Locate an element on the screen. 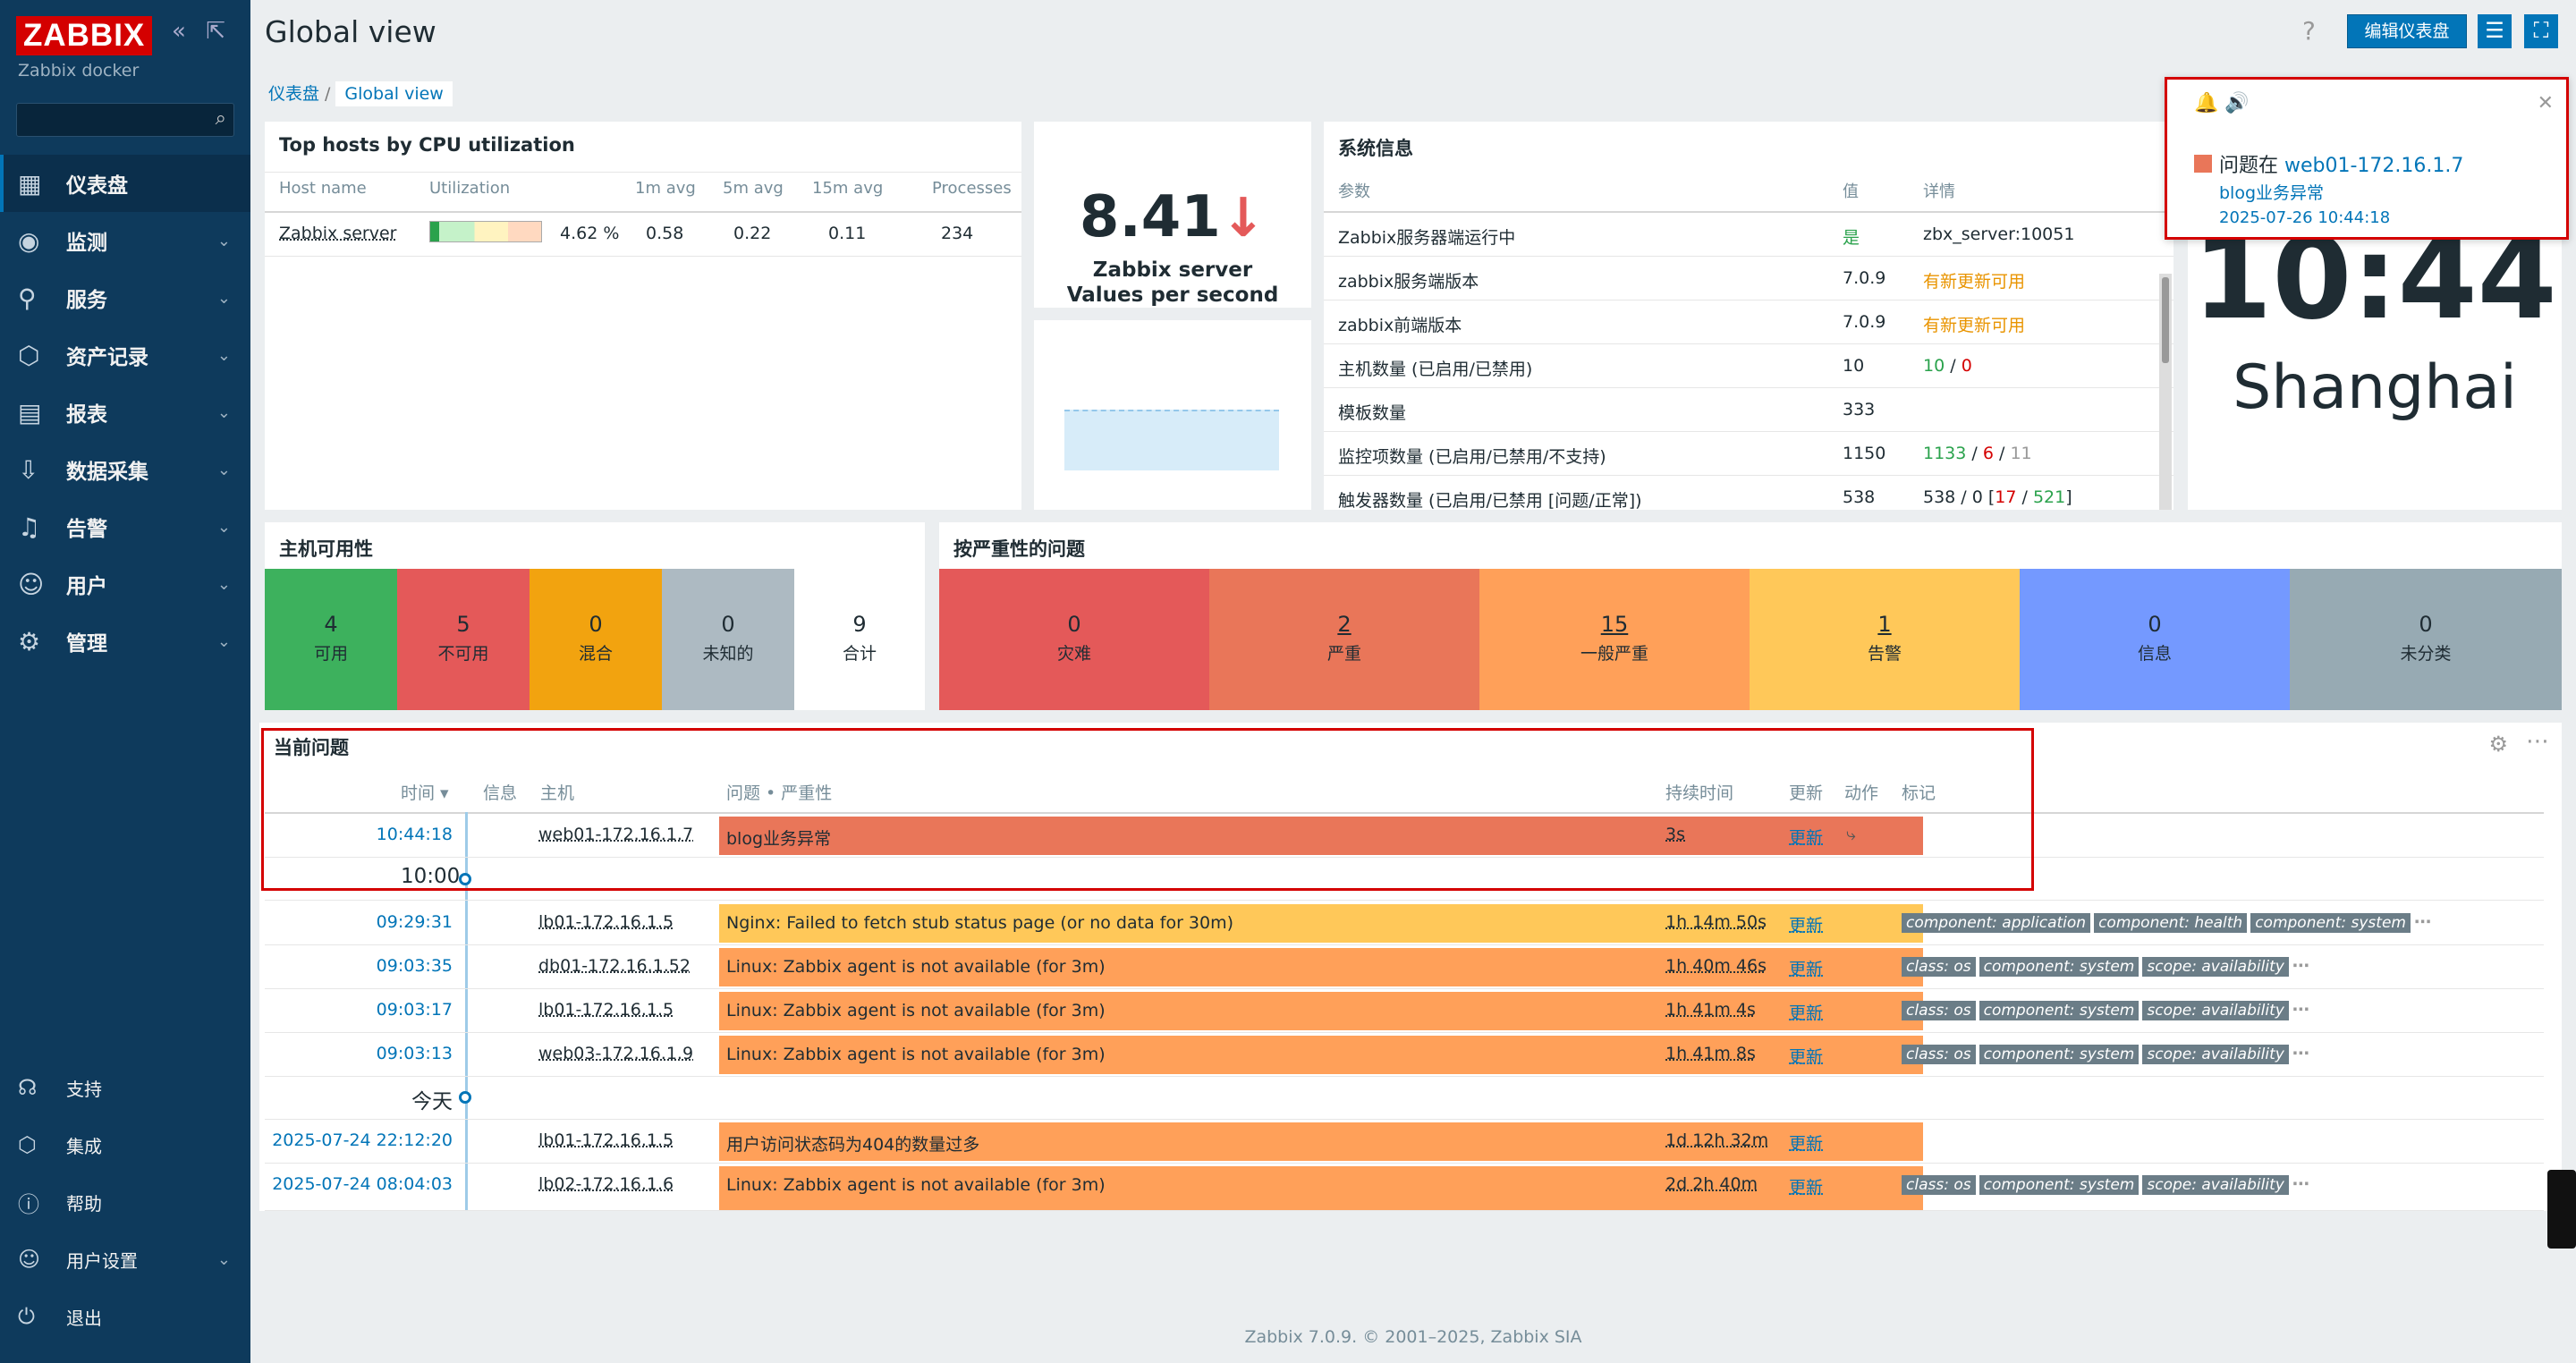  menu-item-monitoring: ◉ 监测 ⌄ is located at coordinates (124, 240).